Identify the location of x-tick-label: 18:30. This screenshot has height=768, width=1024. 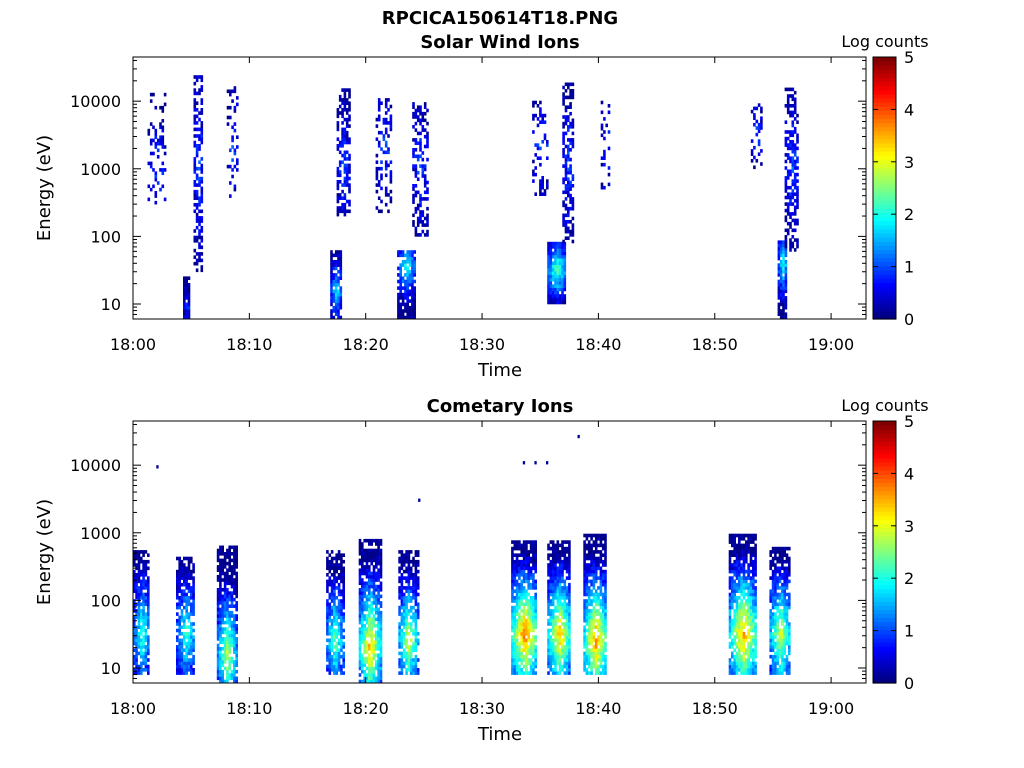
(482, 344).